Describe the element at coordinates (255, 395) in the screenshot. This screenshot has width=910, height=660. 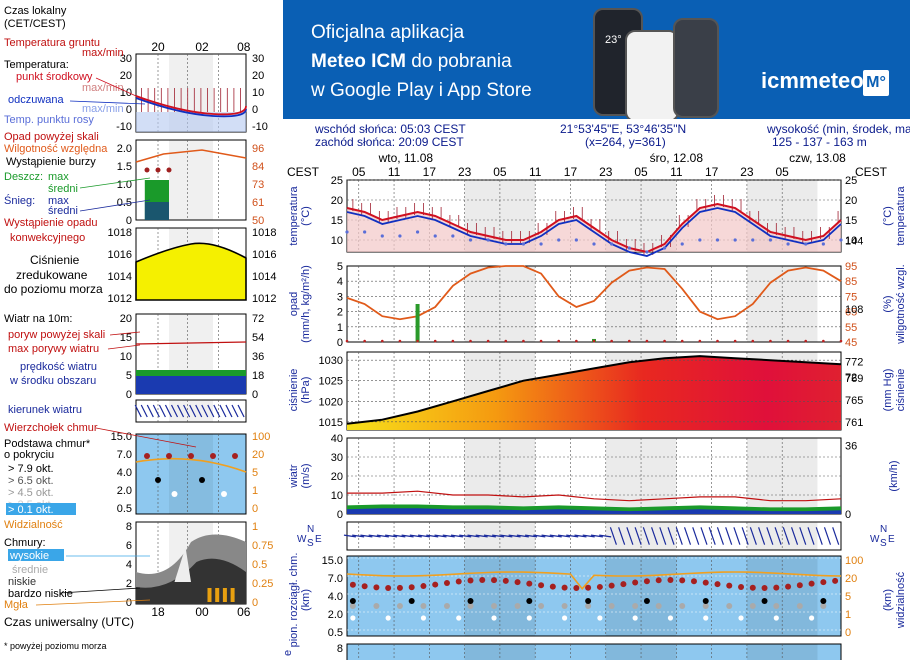
I see `legend-wind-tick-r: 0` at that location.